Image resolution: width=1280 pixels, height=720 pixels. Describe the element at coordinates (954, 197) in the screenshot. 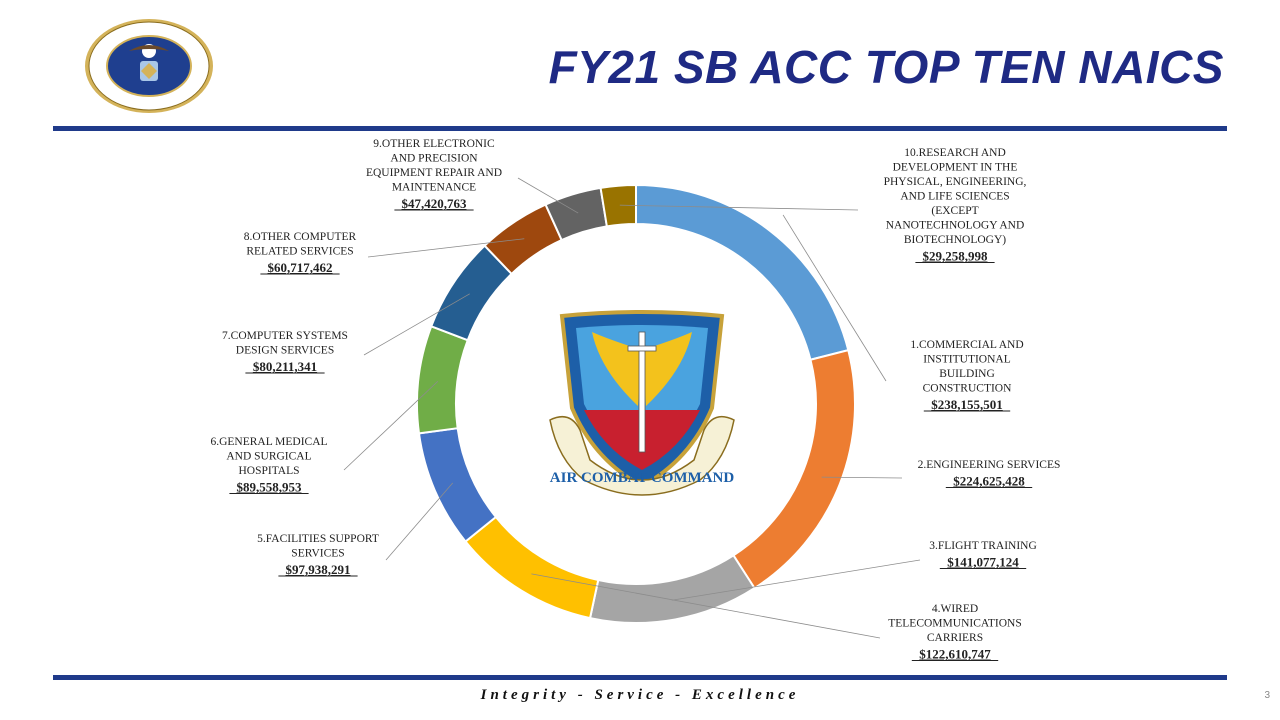

I see `slice-label-10: AND LIFE SCIENCES` at that location.